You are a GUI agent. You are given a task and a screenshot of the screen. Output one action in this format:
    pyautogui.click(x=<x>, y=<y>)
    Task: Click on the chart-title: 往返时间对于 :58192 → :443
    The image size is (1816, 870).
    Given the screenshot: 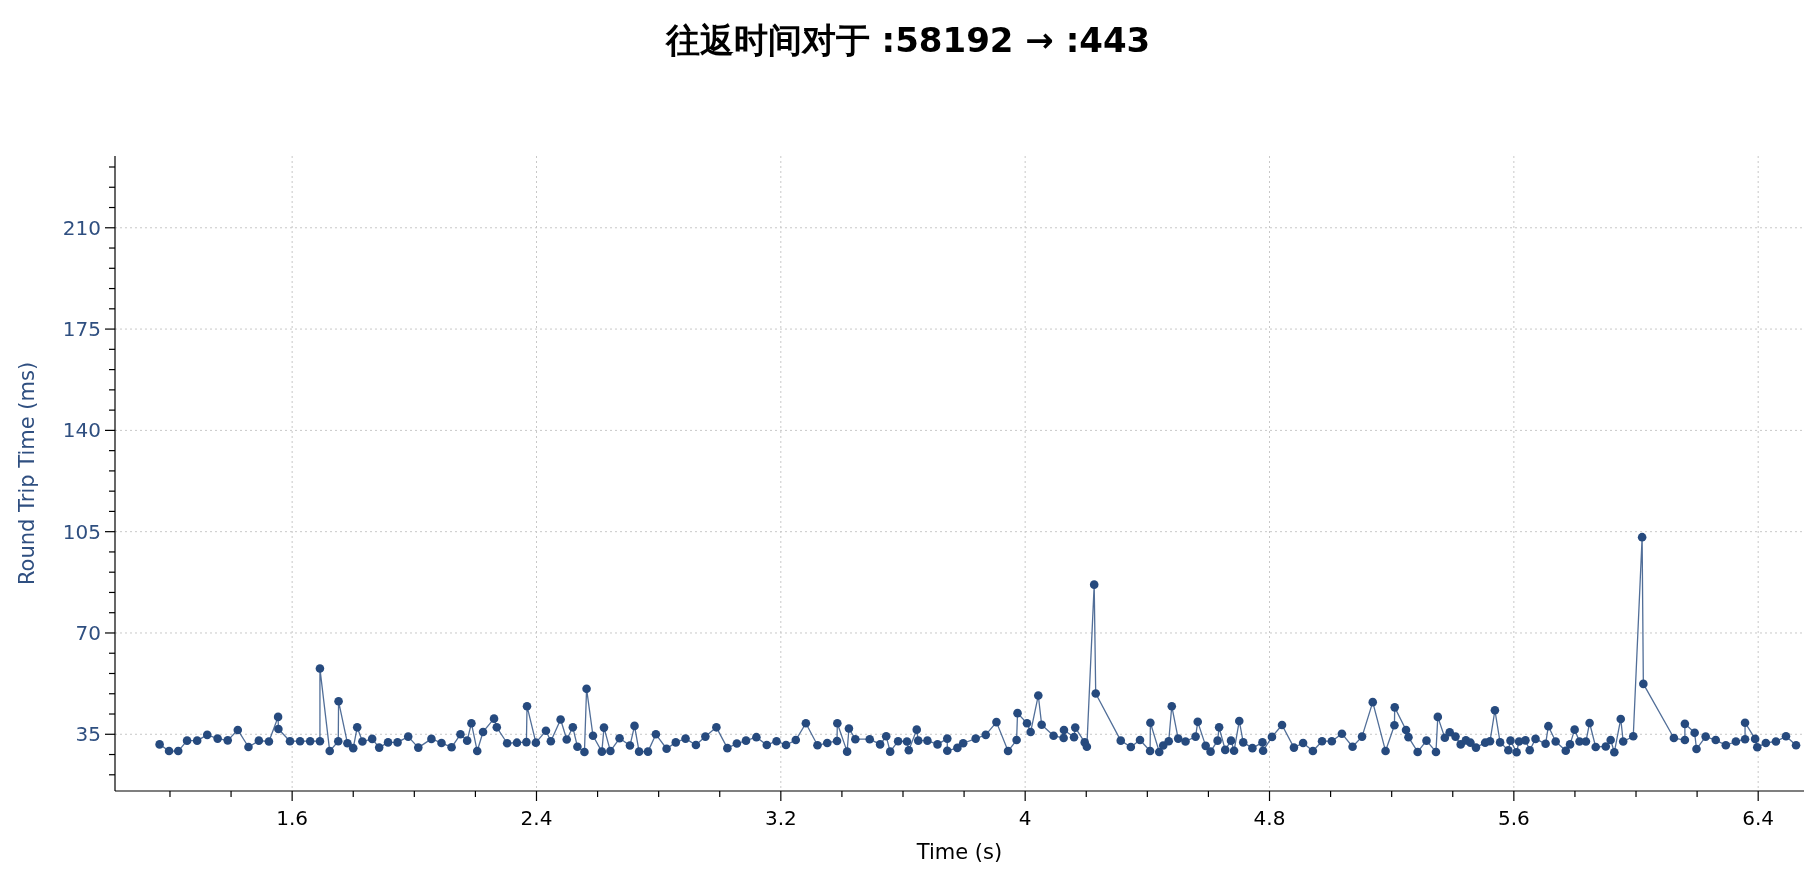 What is the action you would take?
    pyautogui.click(x=907, y=40)
    